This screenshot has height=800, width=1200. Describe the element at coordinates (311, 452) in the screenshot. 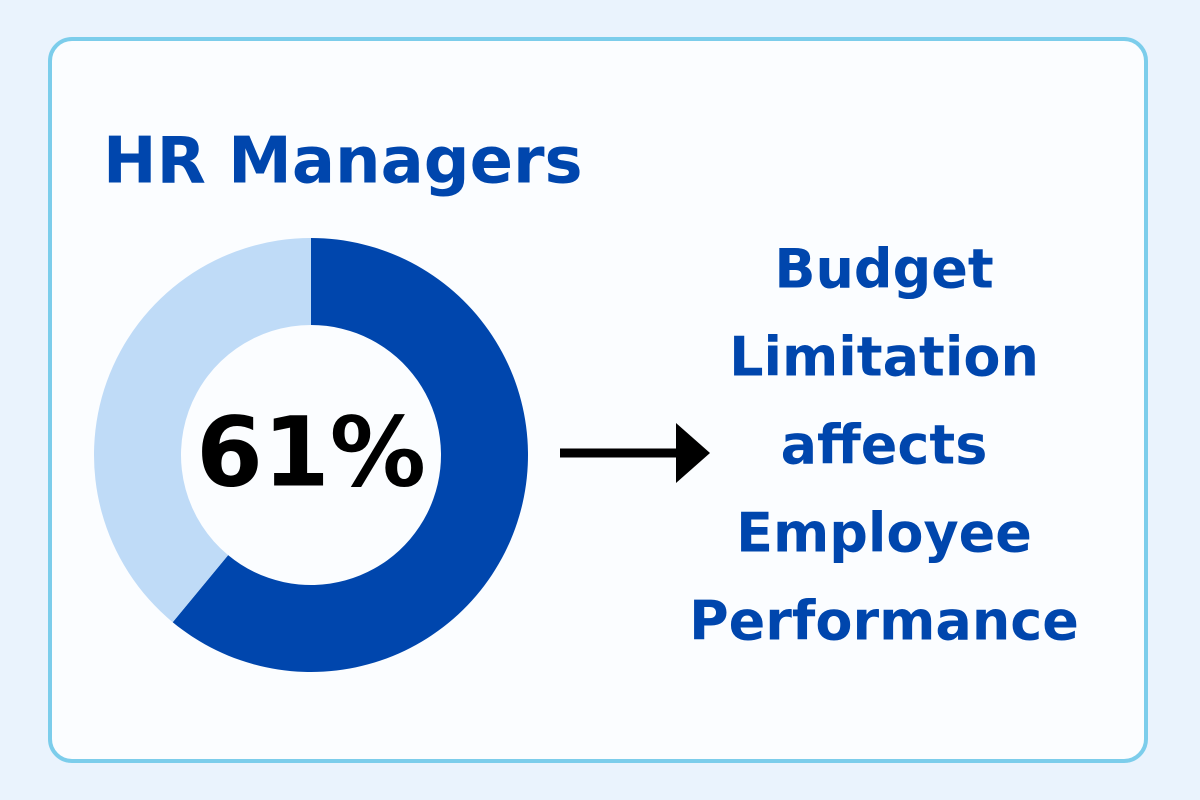

I see `center-value-label: 61%` at that location.